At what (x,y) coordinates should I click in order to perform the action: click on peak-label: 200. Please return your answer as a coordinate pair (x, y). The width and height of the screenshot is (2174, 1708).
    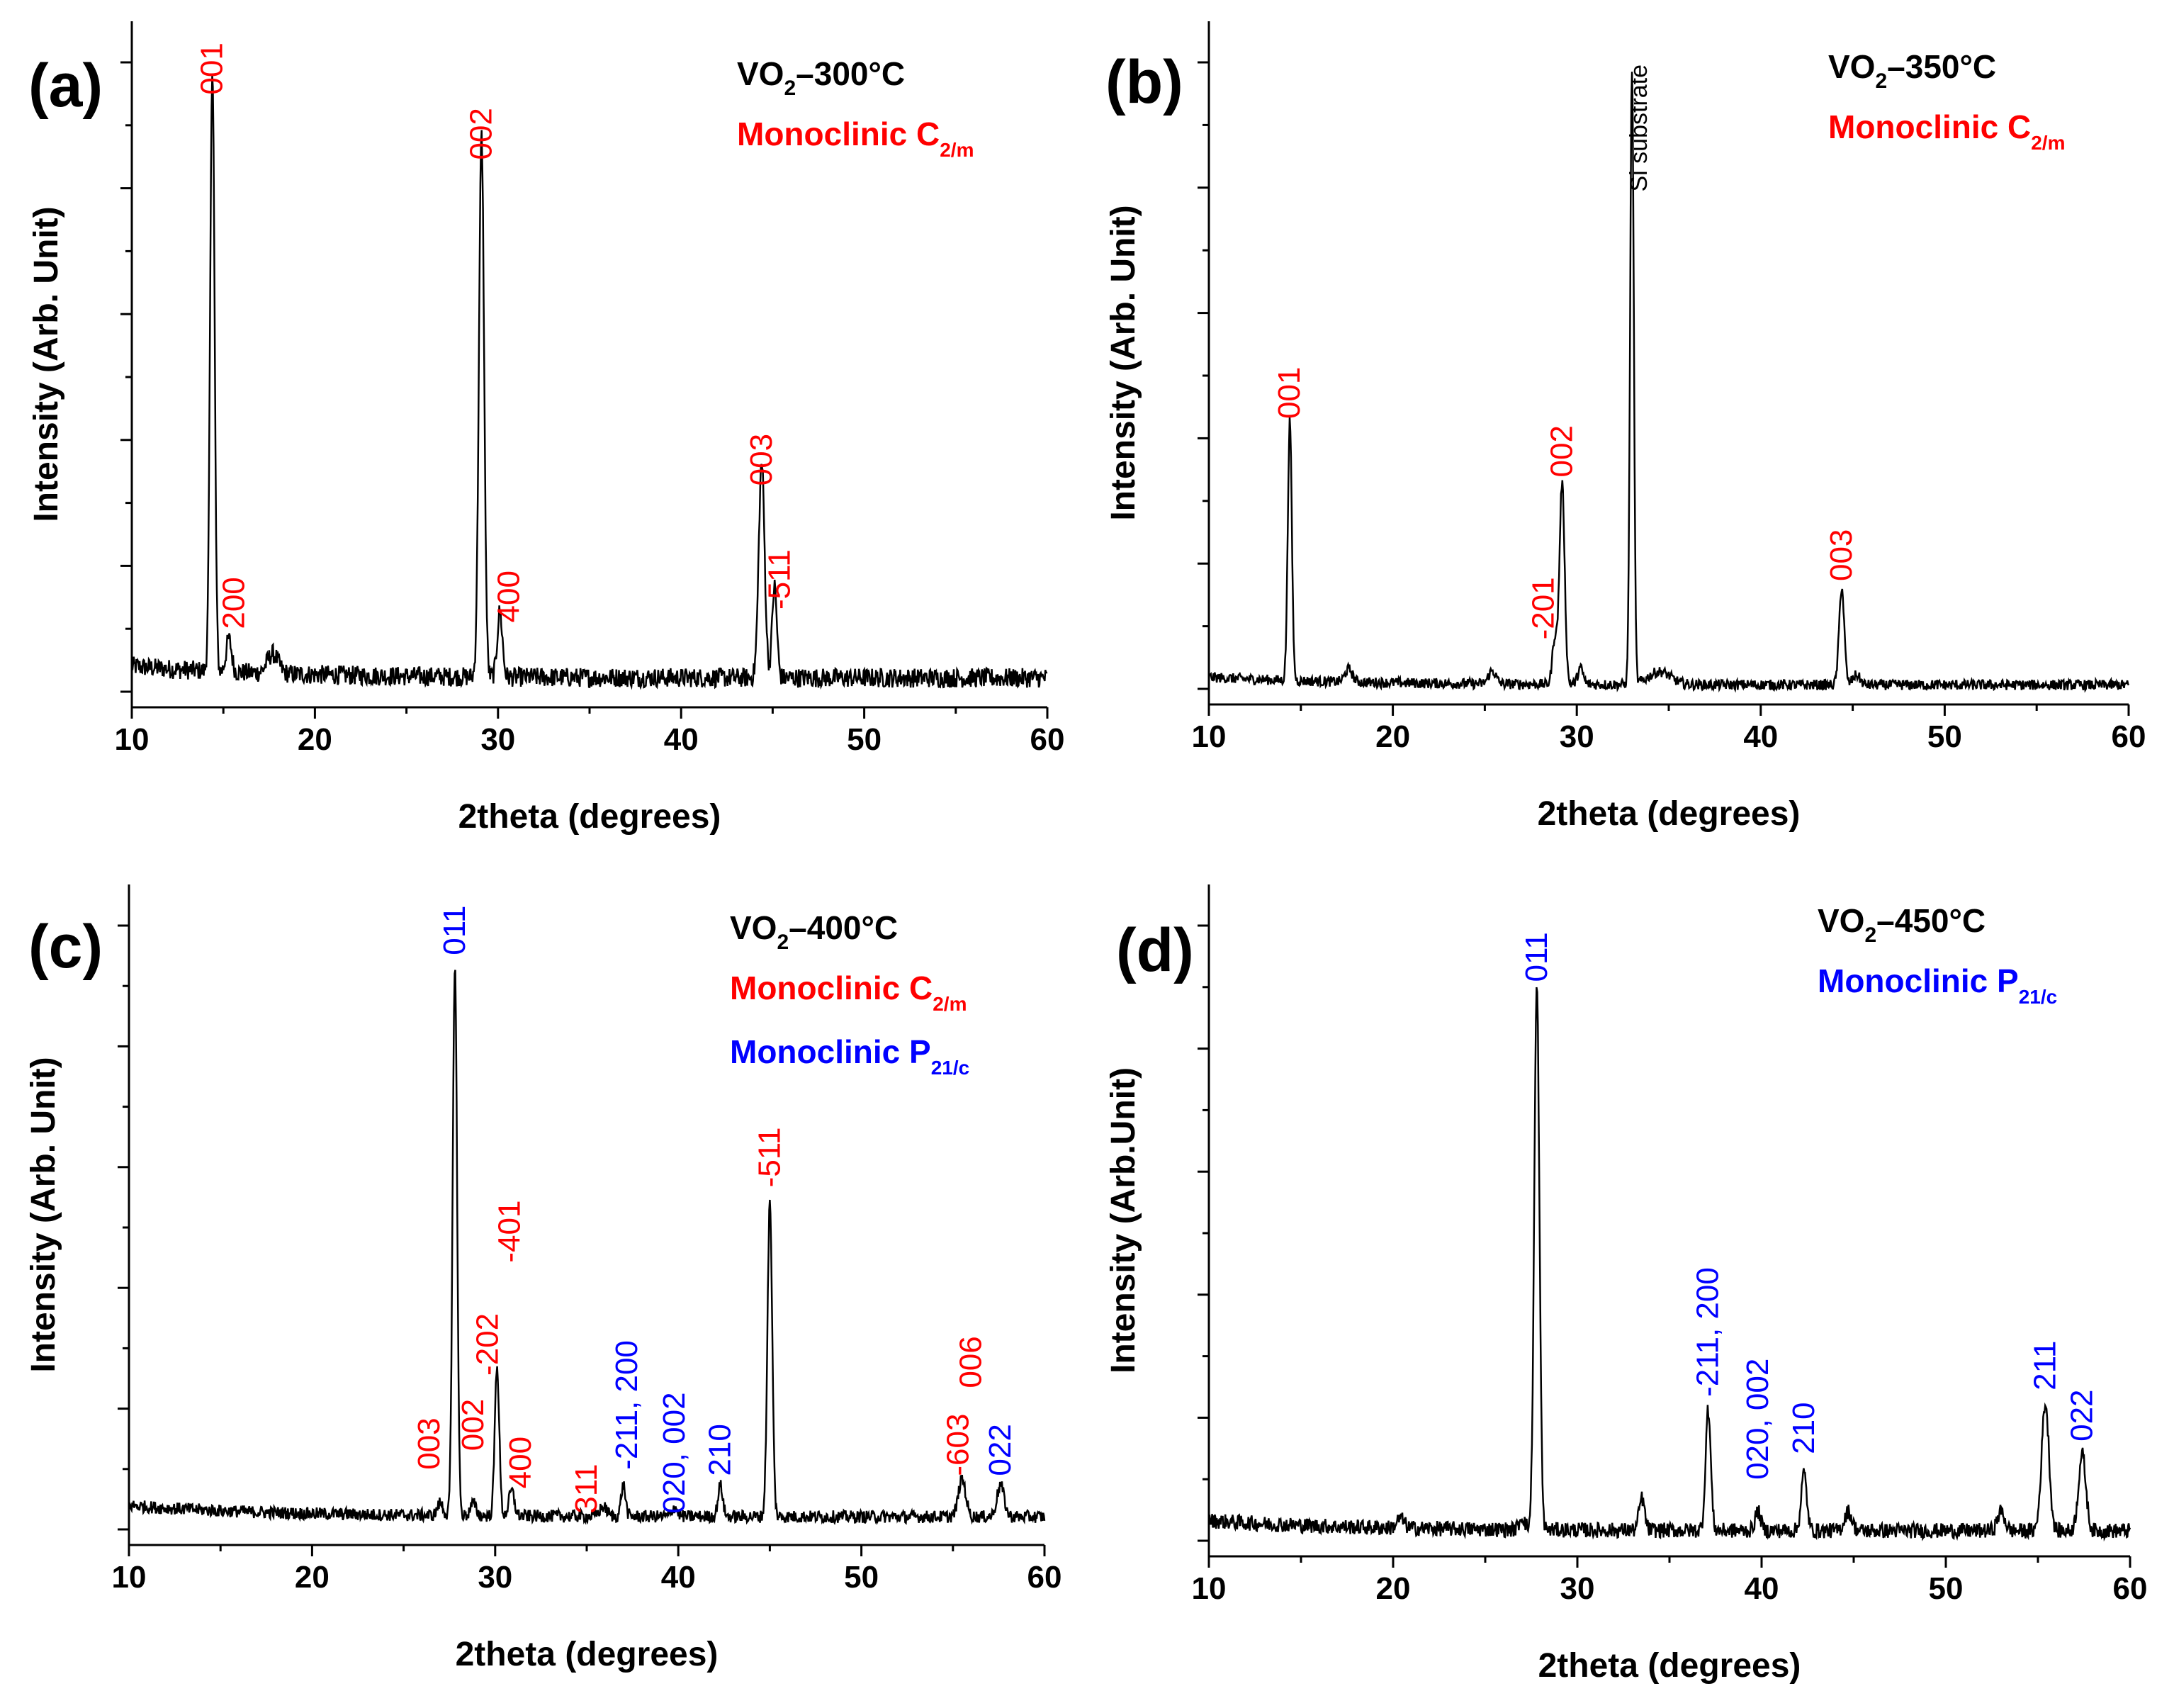
    Looking at the image, I should click on (234, 603).